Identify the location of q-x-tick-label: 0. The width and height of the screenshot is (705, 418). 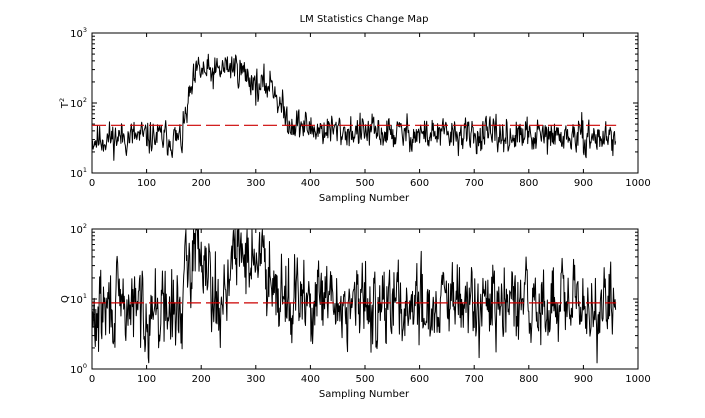
(92, 379).